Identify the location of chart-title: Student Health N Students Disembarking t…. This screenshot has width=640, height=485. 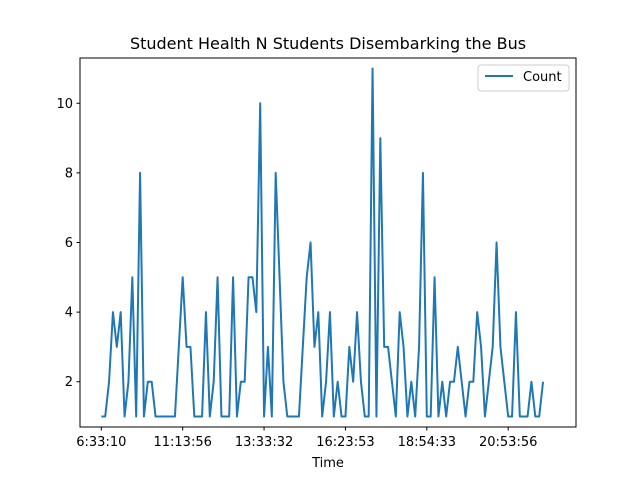
(328, 43).